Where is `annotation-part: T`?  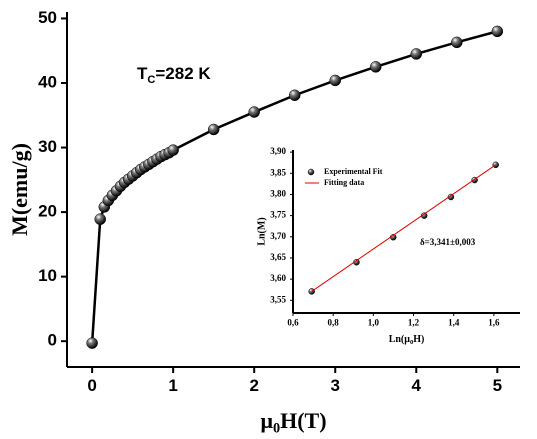
annotation-part: T is located at coordinates (142, 73).